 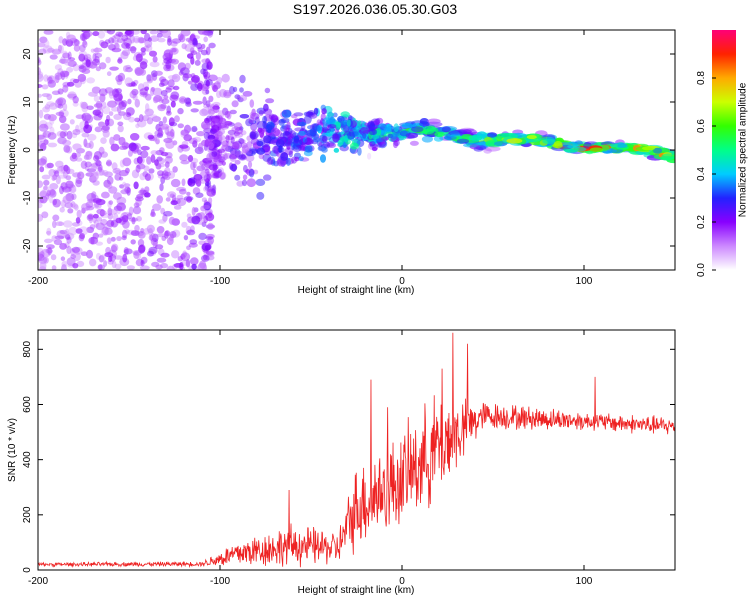 What do you see at coordinates (27, 197) in the screenshot?
I see `spectrogram-y-tick-label: -10` at bounding box center [27, 197].